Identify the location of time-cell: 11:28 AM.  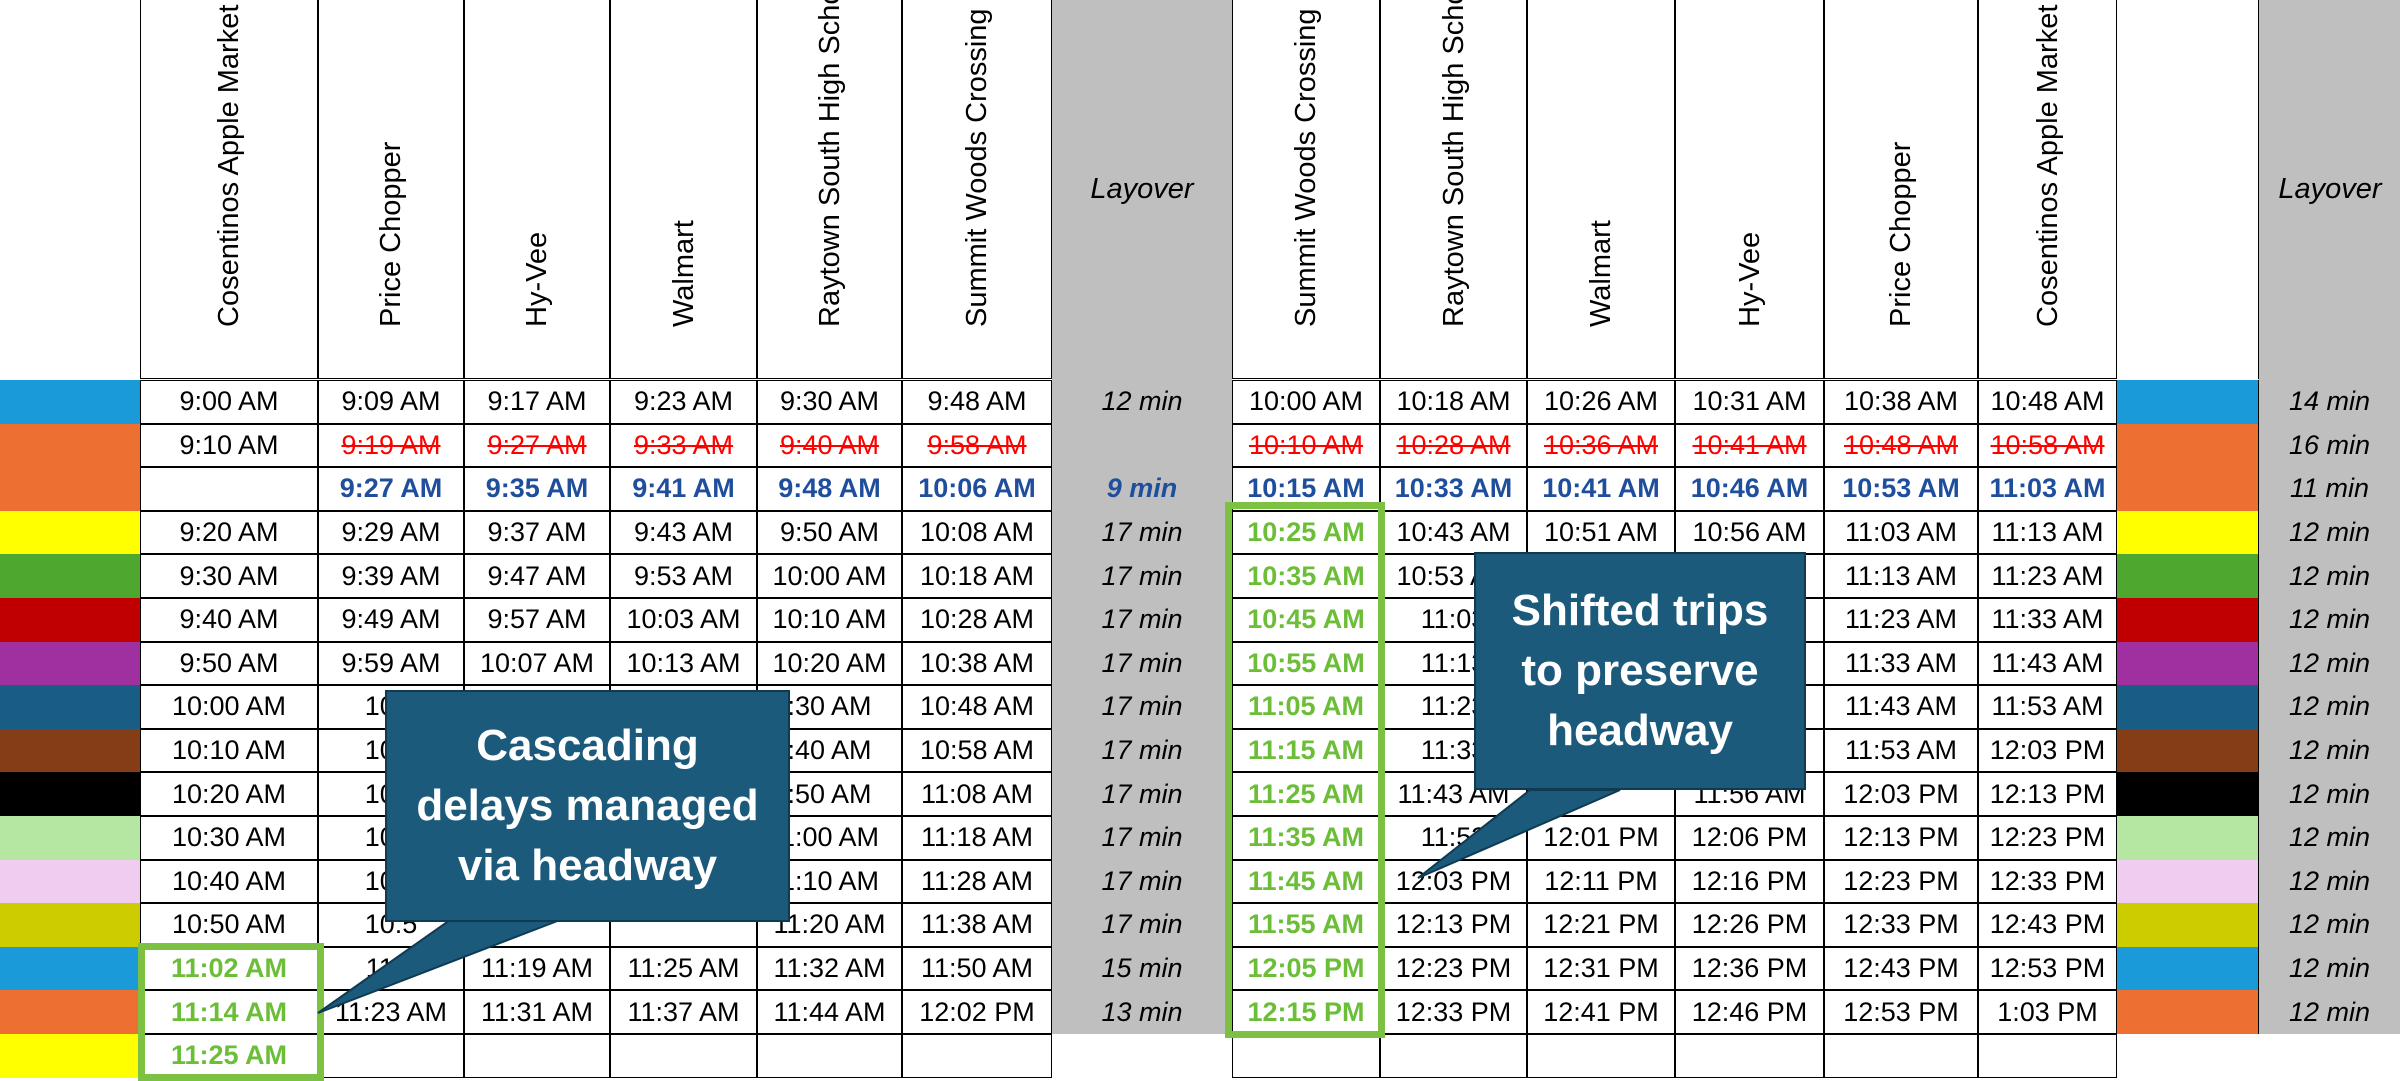
(977, 881).